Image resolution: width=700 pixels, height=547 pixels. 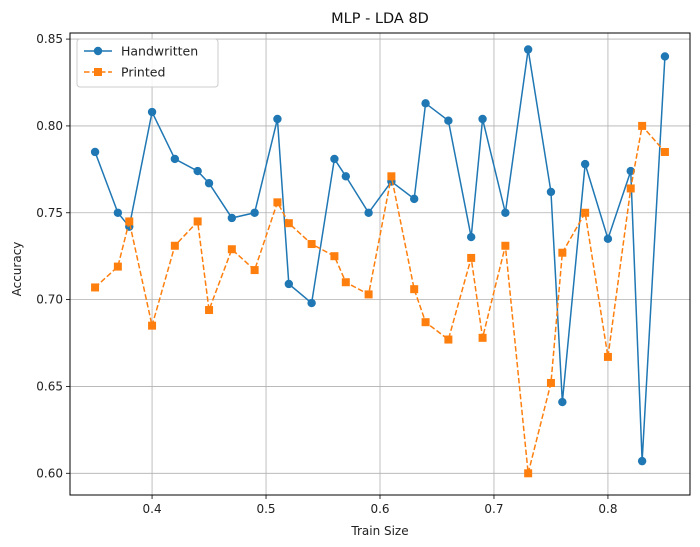 I want to click on chart-title: MLP - LDA 8D, so click(x=380, y=19).